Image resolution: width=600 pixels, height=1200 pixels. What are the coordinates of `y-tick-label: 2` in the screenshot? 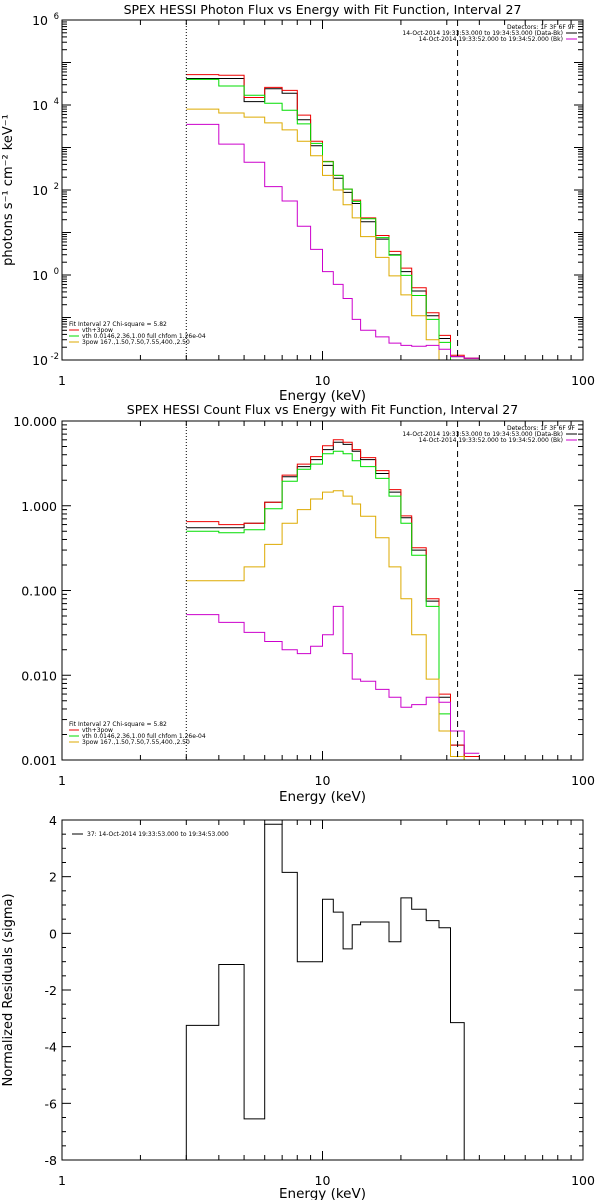 It's located at (53, 877).